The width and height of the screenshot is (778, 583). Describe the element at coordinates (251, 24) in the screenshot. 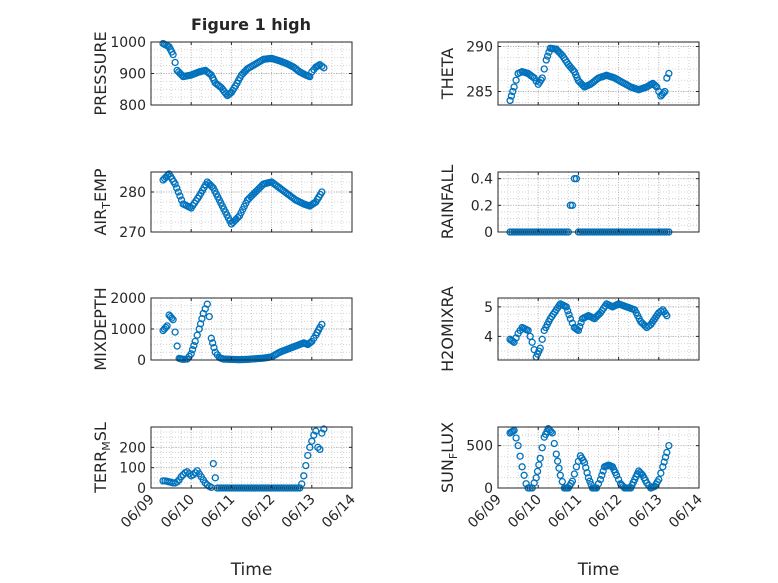

I see `figure-title: Figure 1 high` at that location.